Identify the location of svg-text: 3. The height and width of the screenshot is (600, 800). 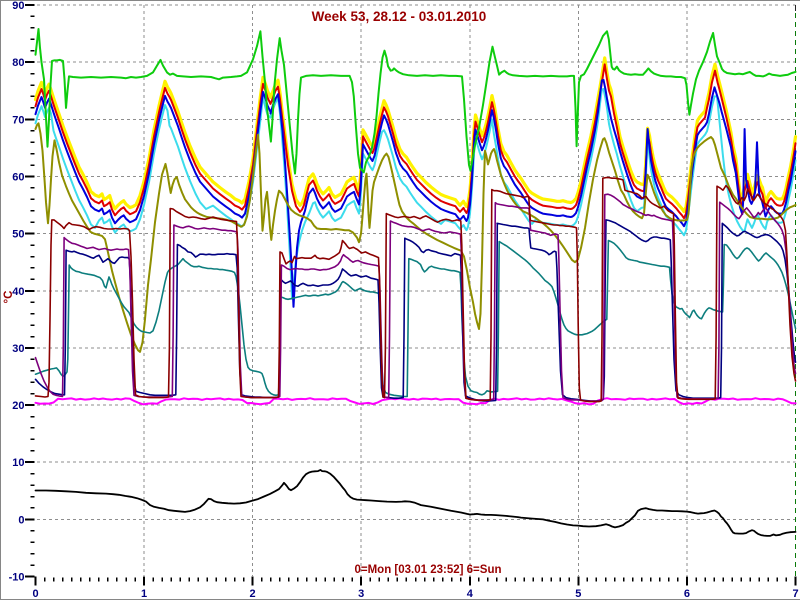
(361, 594).